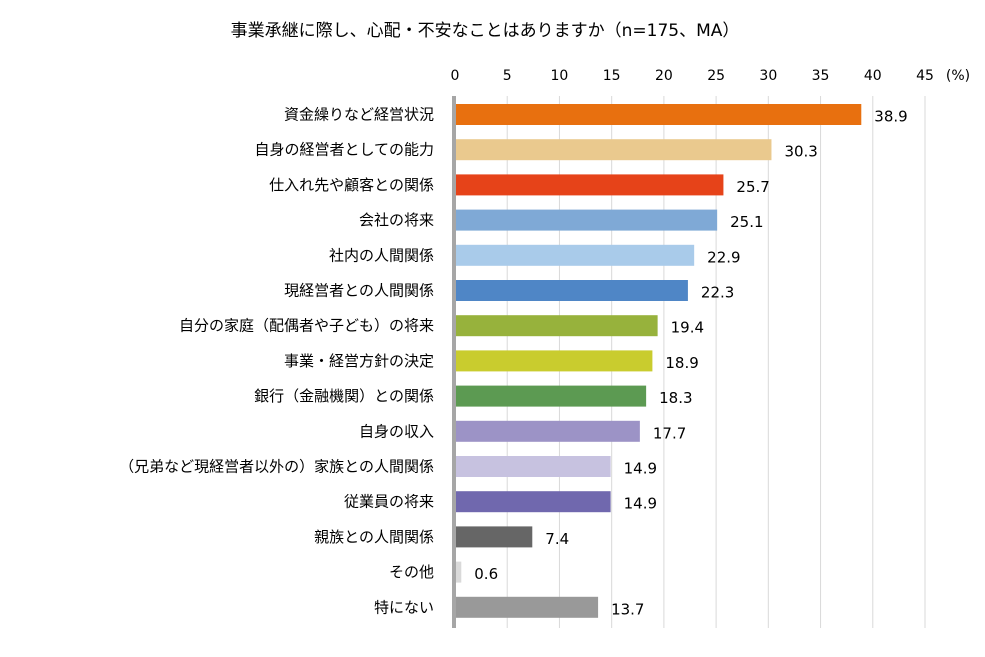  What do you see at coordinates (381, 255) in the screenshot?
I see `category-label: 社内の人間関係` at bounding box center [381, 255].